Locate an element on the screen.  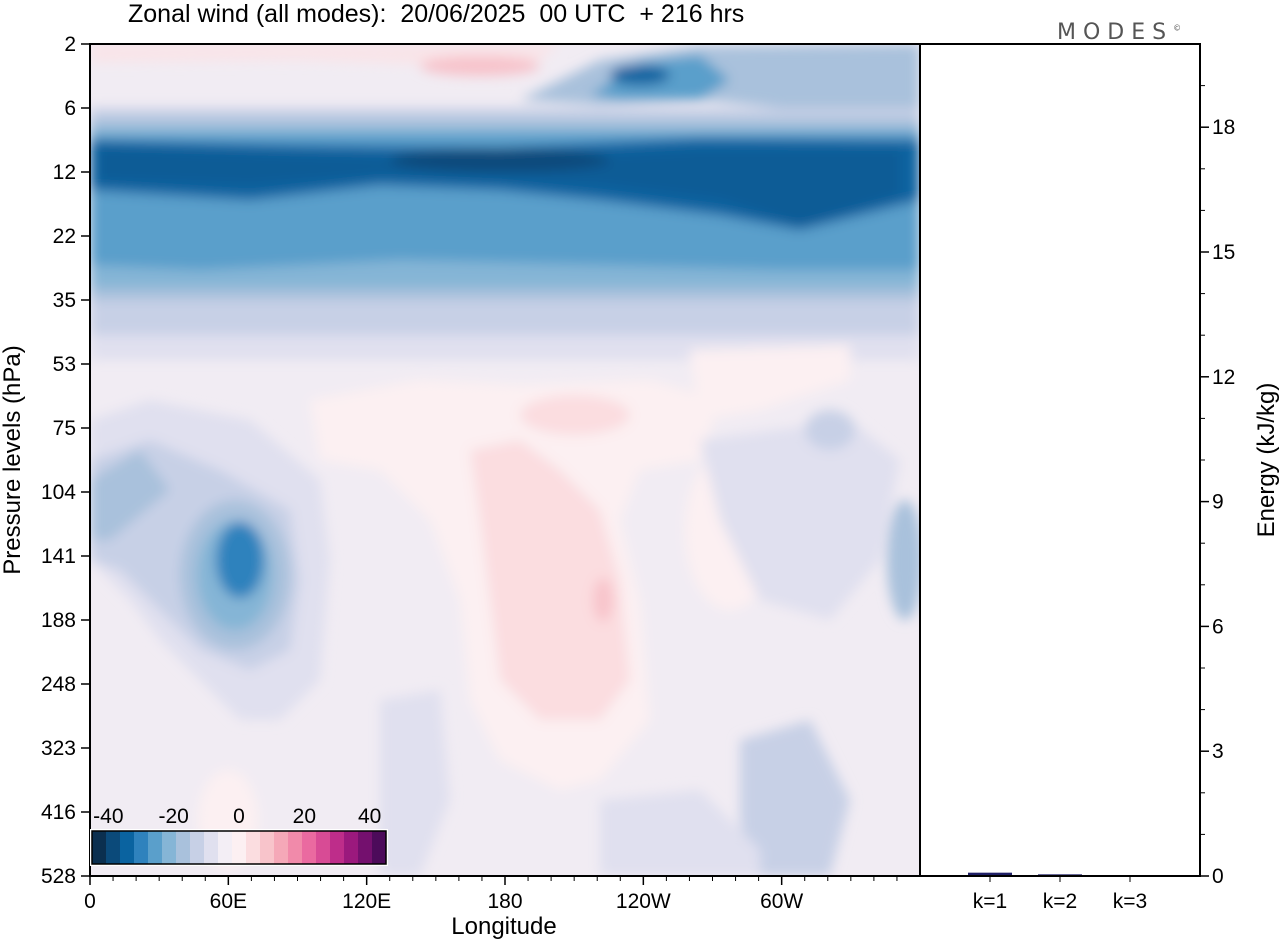
y-tick-label: 75 is located at coordinates (64, 428).